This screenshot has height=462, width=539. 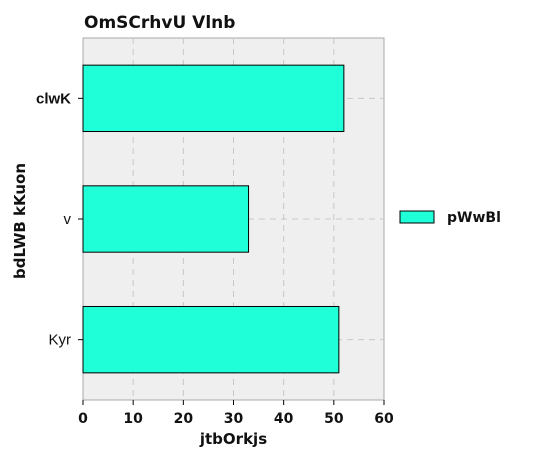 I want to click on legend-label: pWwBl, so click(x=474, y=218).